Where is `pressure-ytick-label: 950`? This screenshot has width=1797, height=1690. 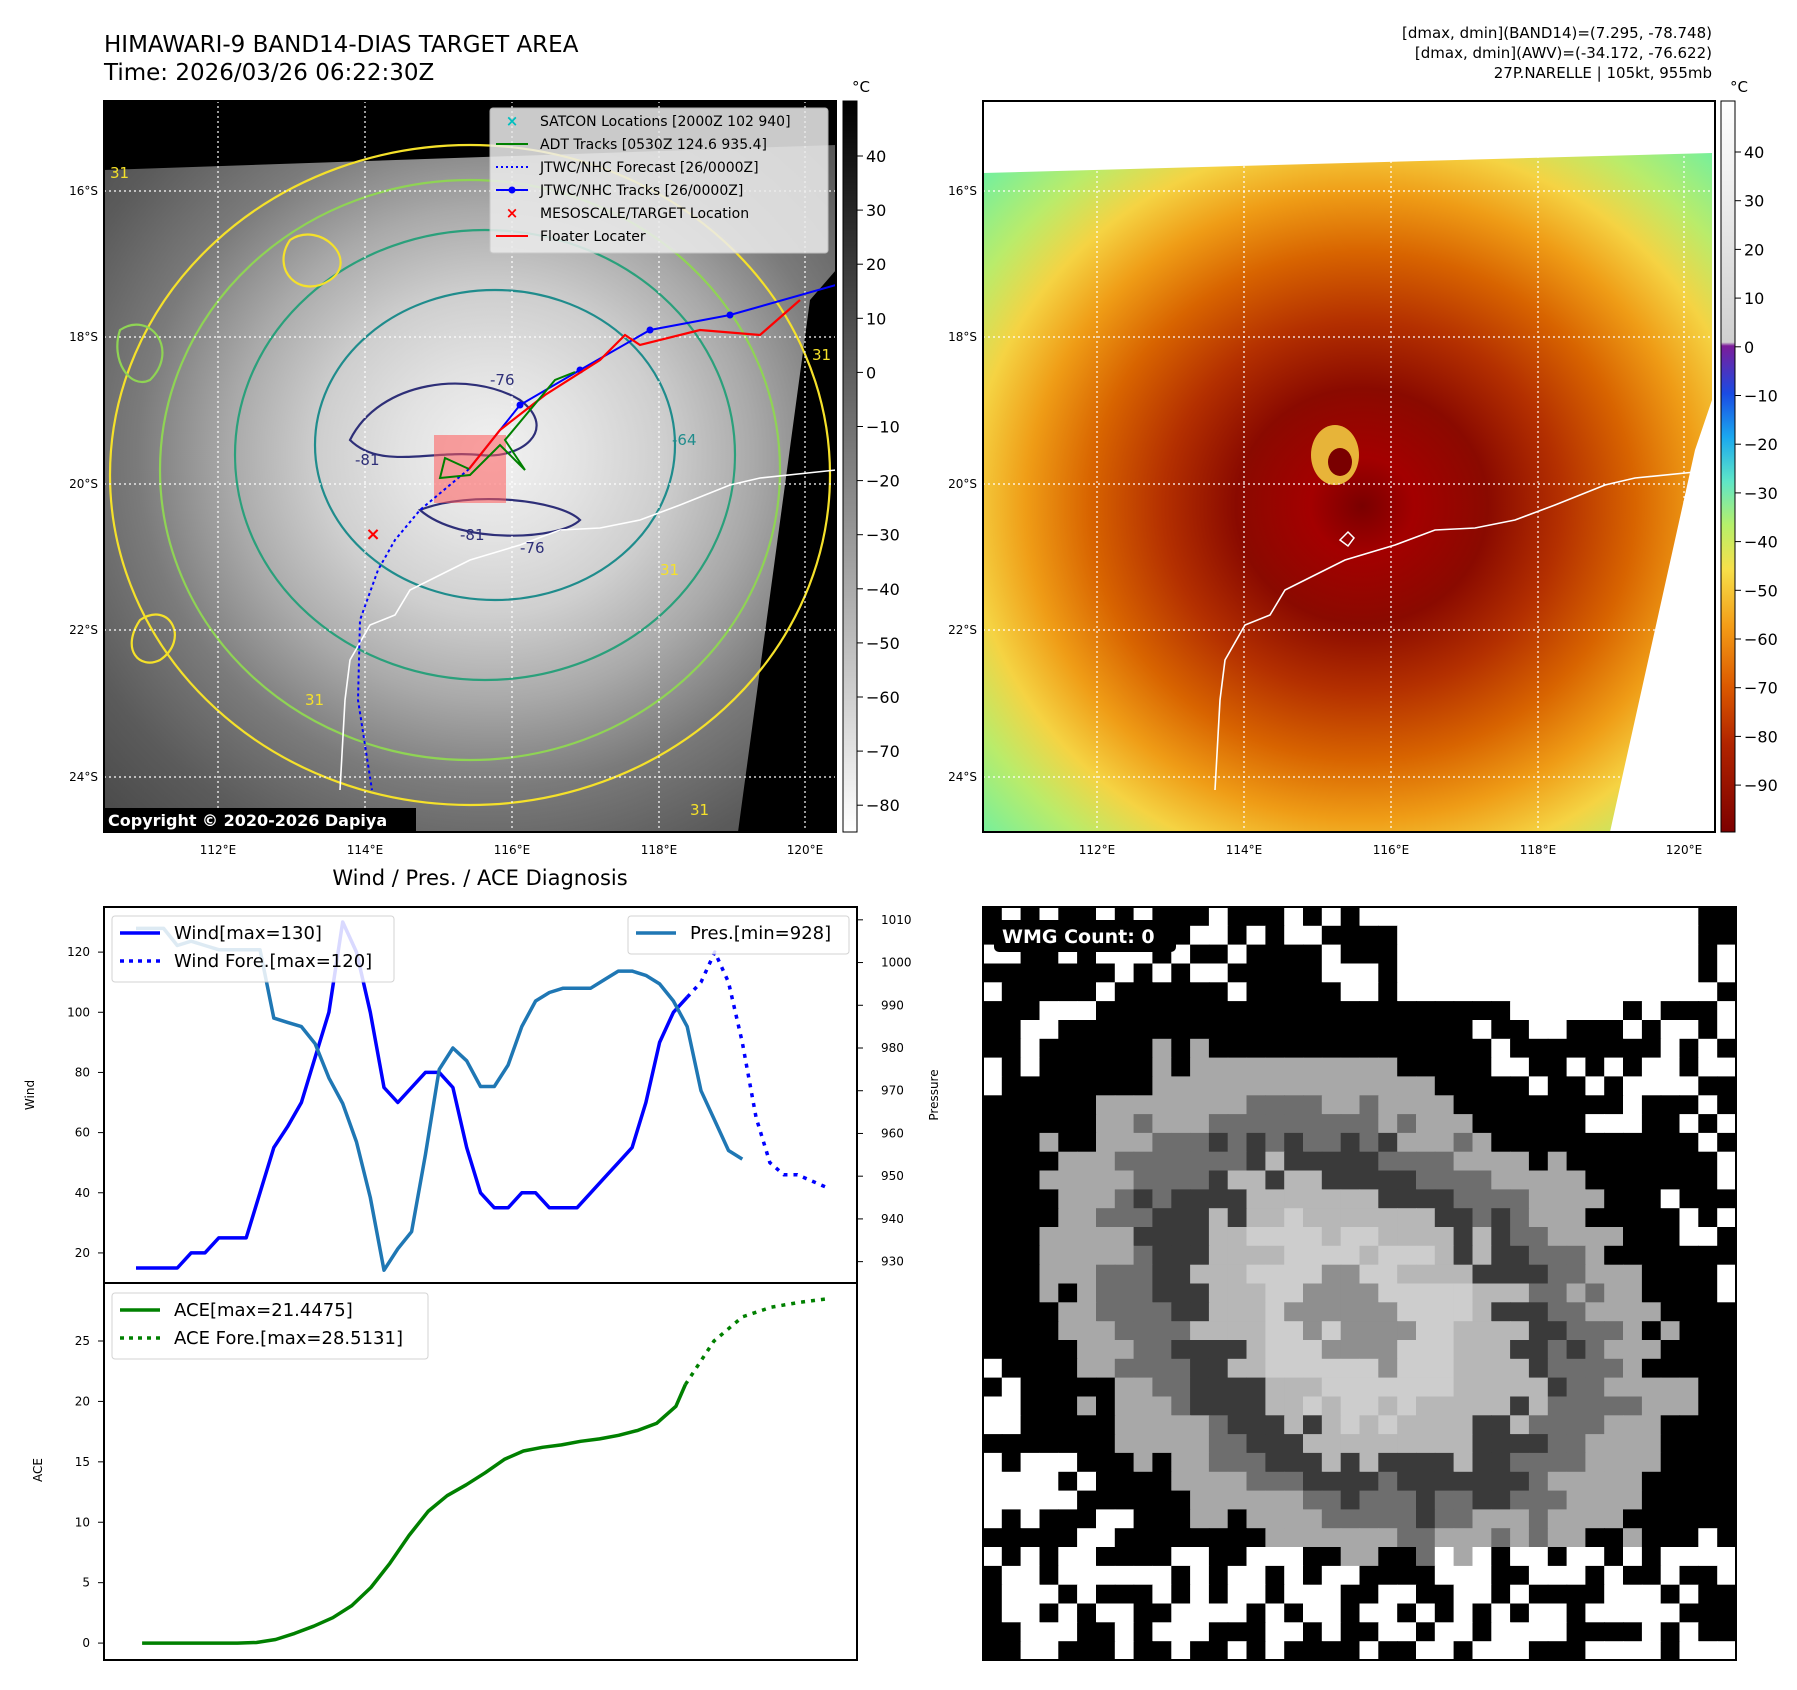
pressure-ytick-label: 950 is located at coordinates (892, 1176).